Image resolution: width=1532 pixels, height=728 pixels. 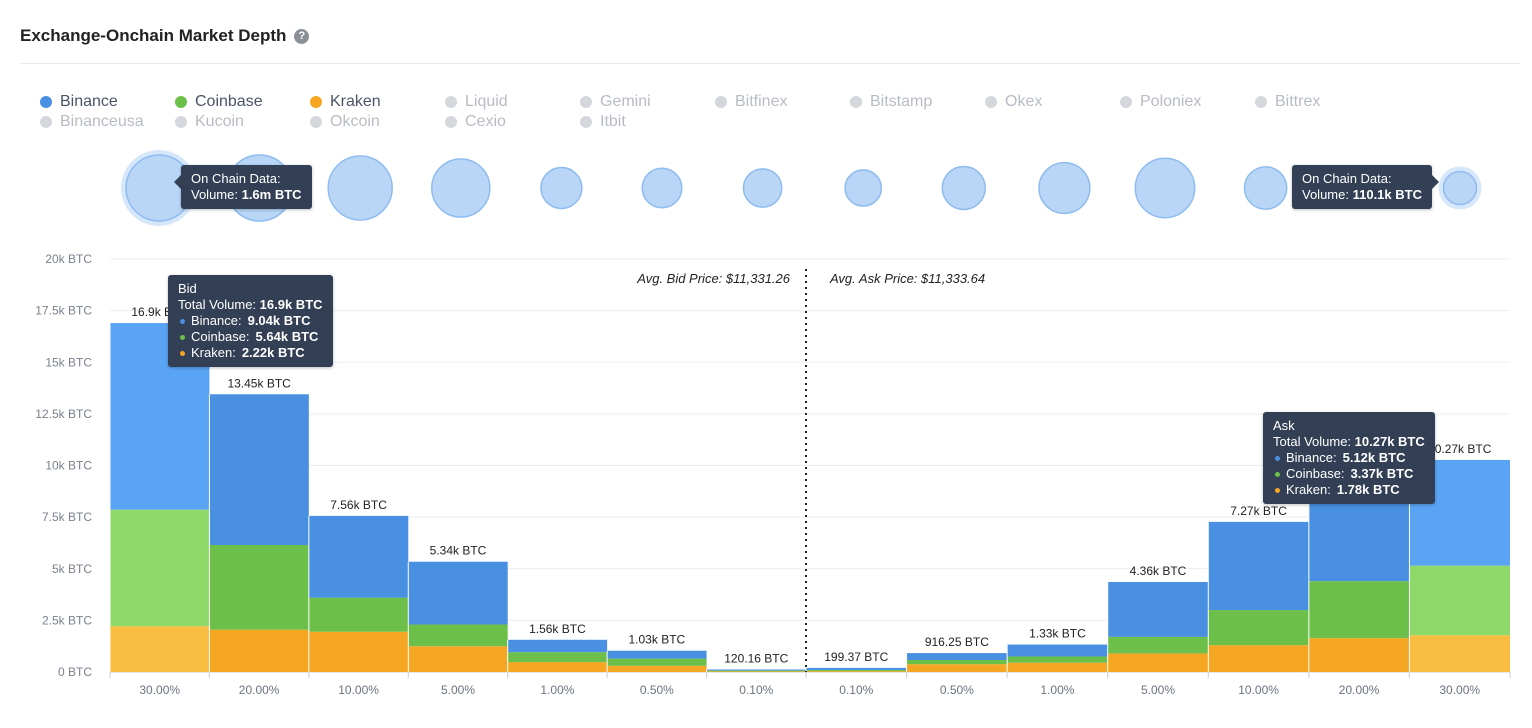 What do you see at coordinates (236, 178) in the screenshot?
I see `tooltip-line: On Chain Data:` at bounding box center [236, 178].